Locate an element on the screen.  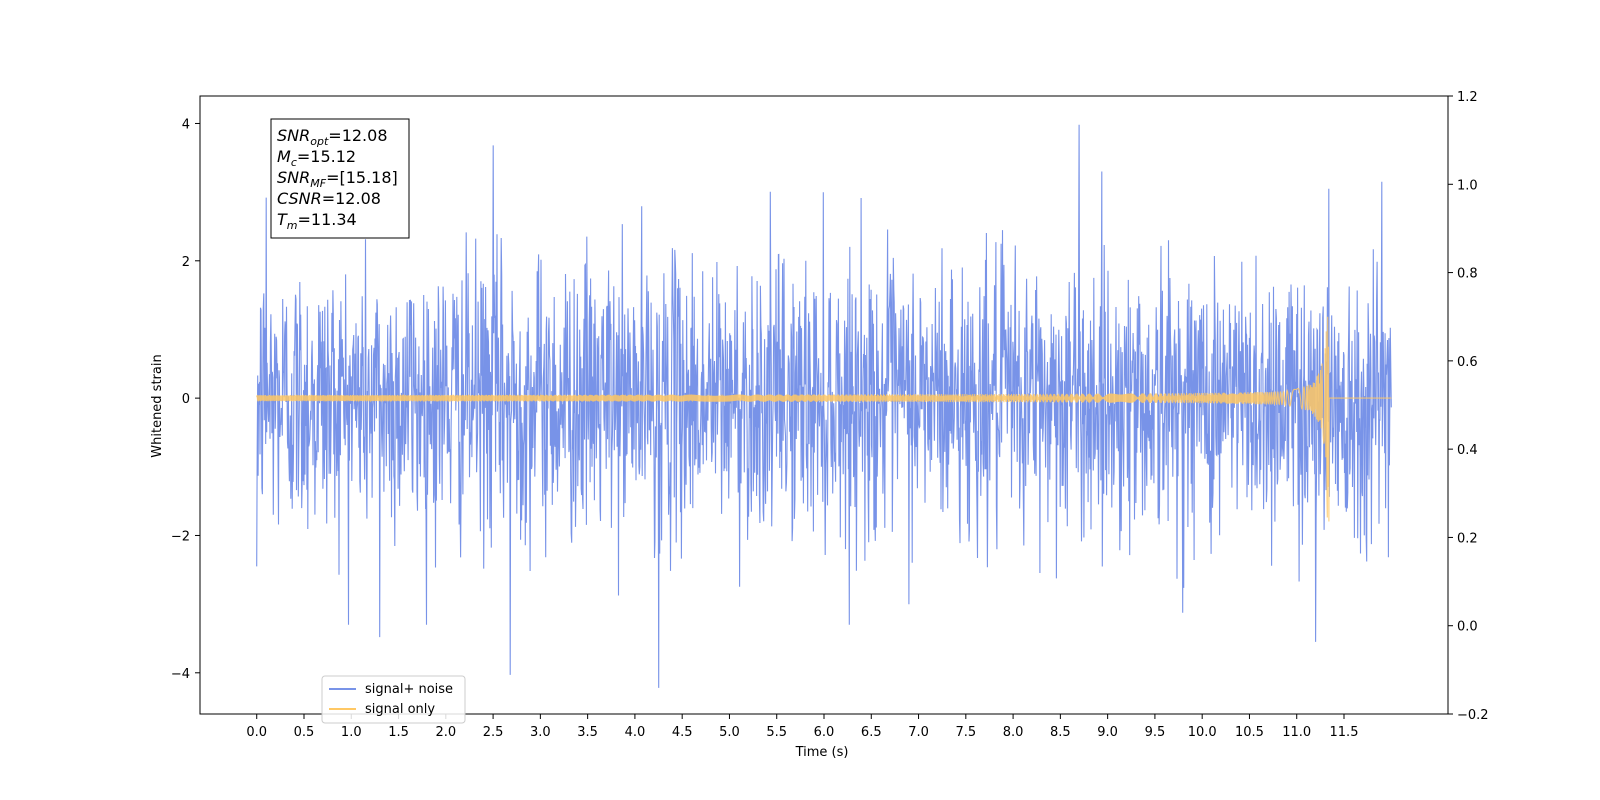
annotation-line: CSNR=12.08 is located at coordinates (329, 198).